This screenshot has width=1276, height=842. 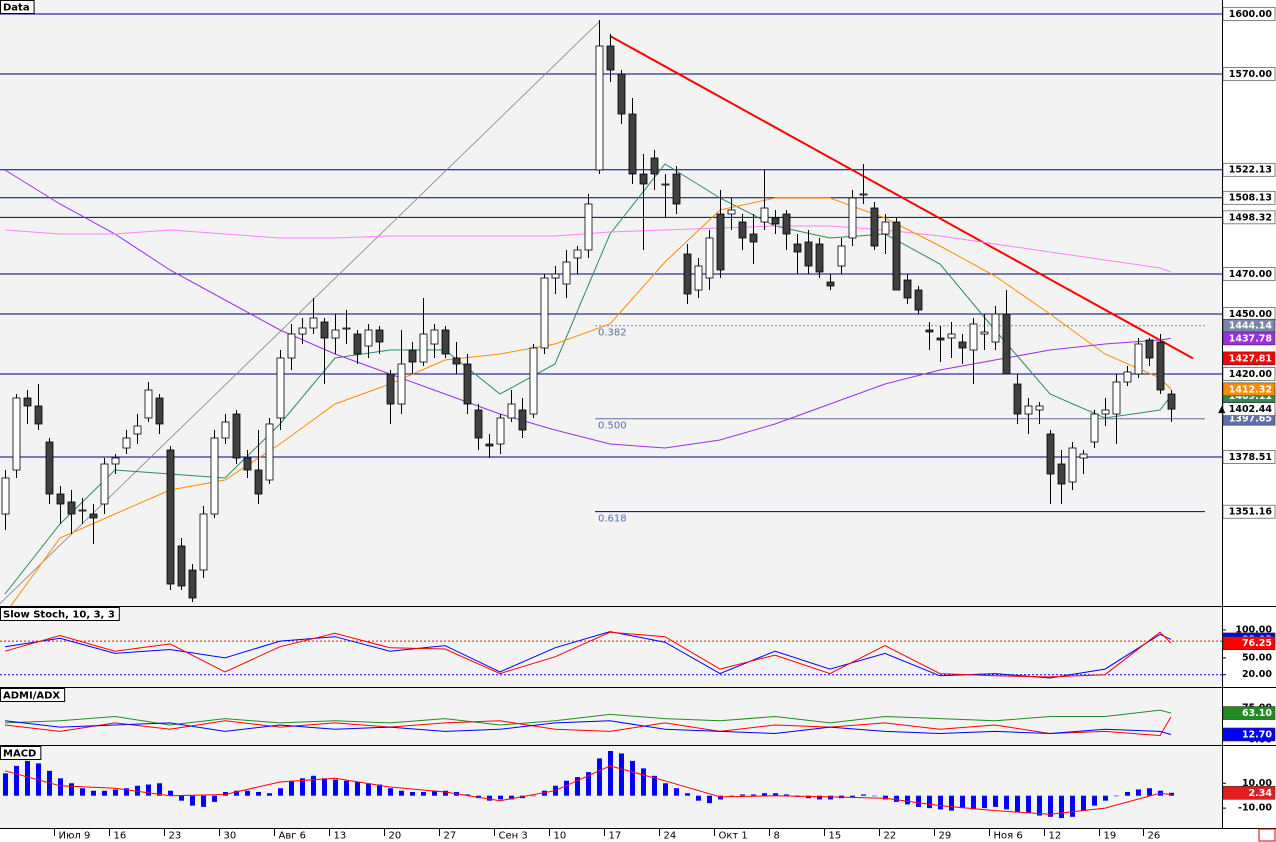 I want to click on x-tick-label: 13, so click(x=340, y=836).